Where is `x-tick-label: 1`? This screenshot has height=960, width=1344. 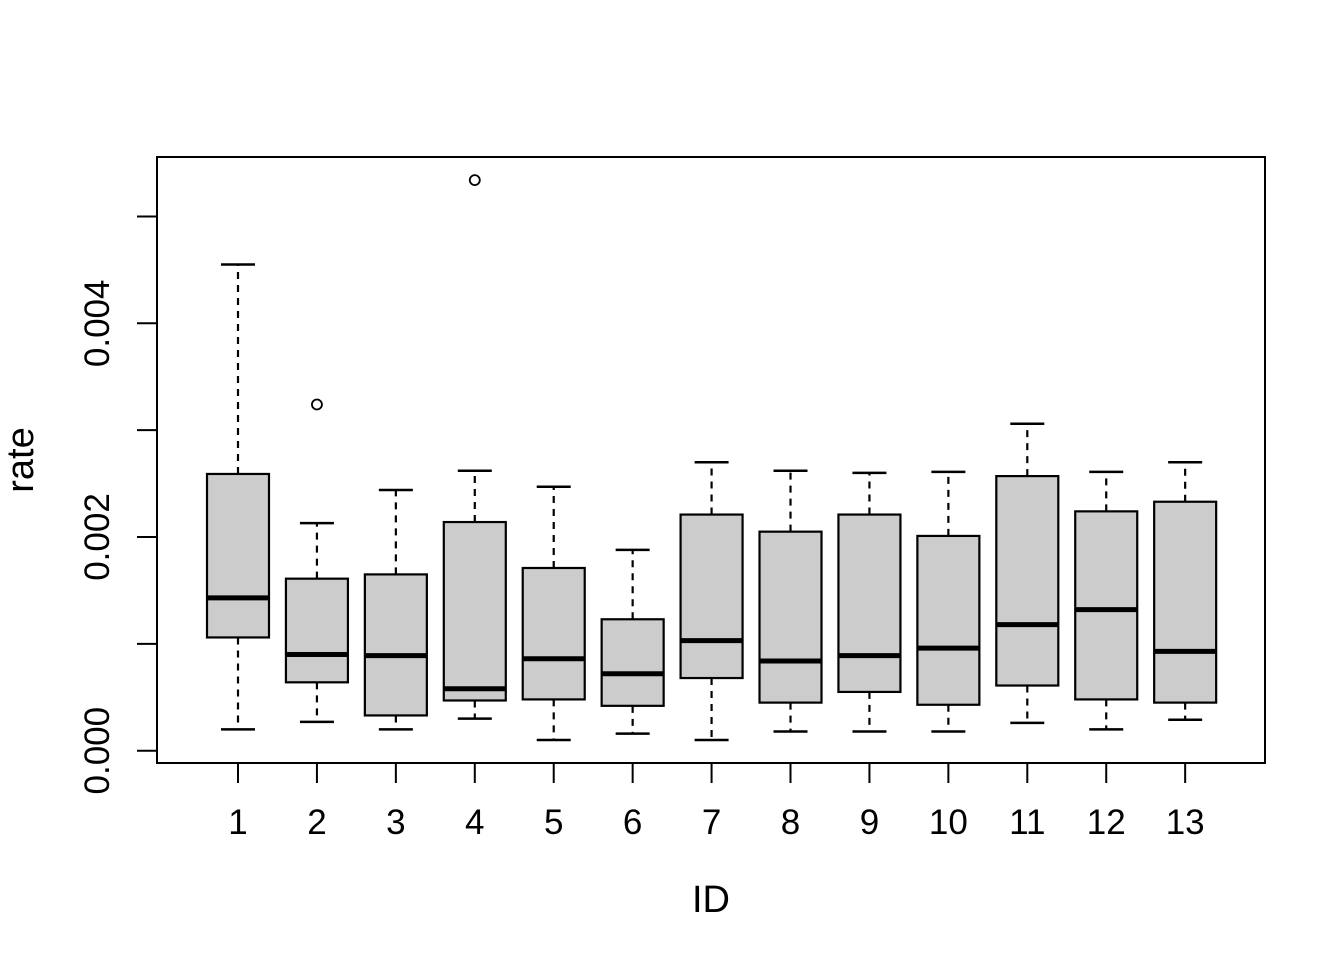 x-tick-label: 1 is located at coordinates (237, 822).